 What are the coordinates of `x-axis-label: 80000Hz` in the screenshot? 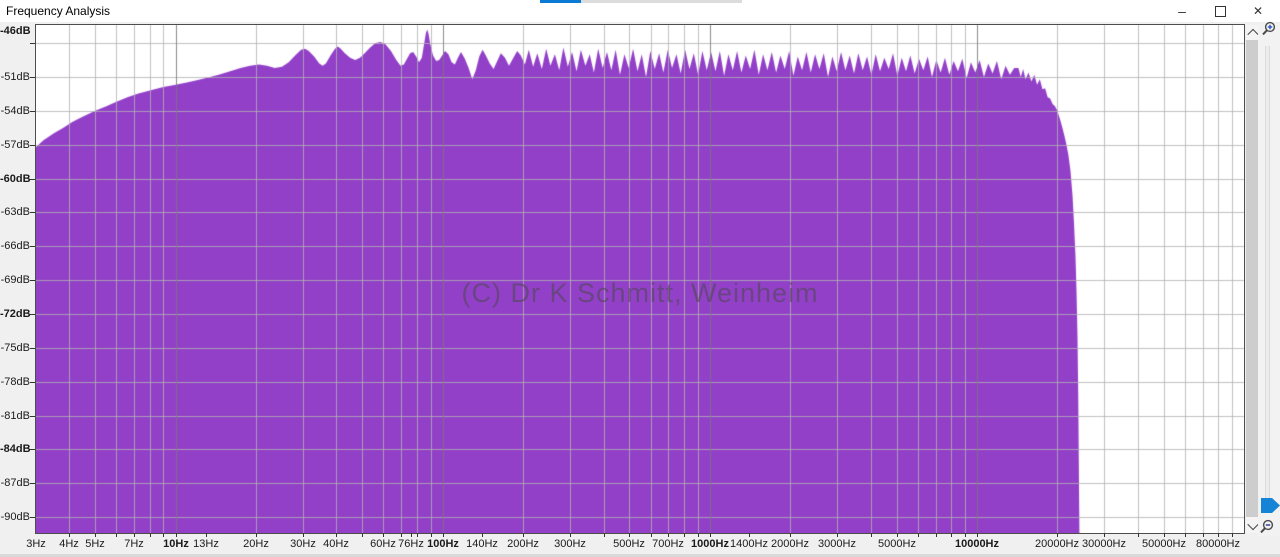 It's located at (1218, 544).